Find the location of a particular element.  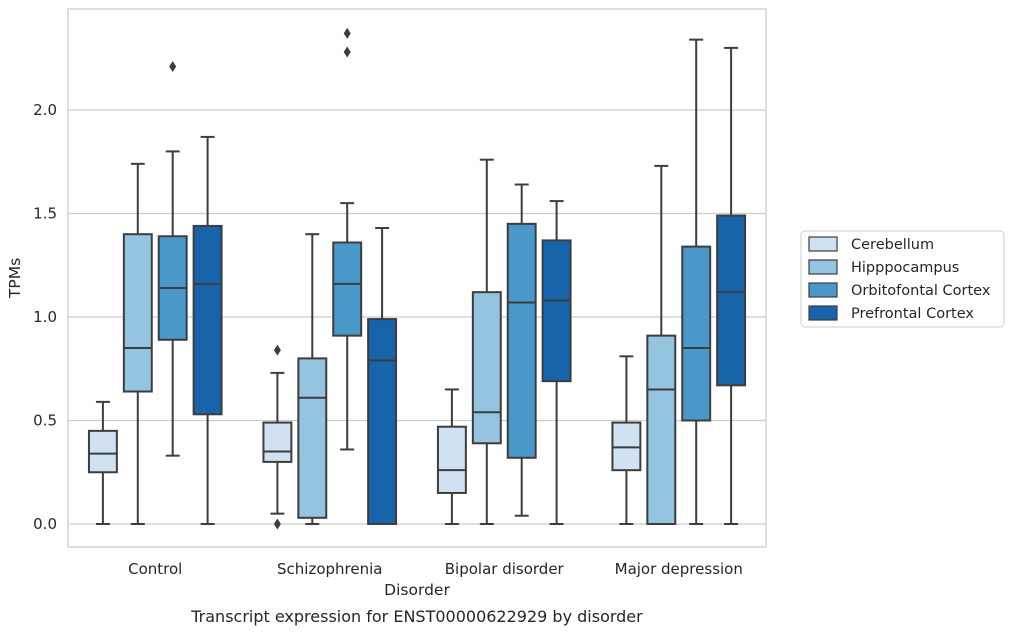

box-orbitofontal-cortex-schizophrenia is located at coordinates (347, 239).